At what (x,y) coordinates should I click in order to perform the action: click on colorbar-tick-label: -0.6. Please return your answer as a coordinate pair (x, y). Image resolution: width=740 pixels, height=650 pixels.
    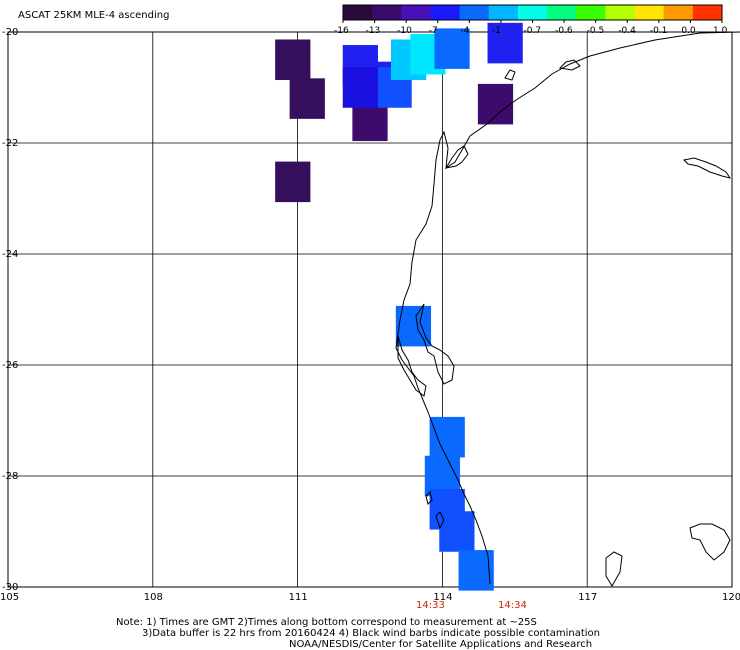
    Looking at the image, I should click on (564, 31).